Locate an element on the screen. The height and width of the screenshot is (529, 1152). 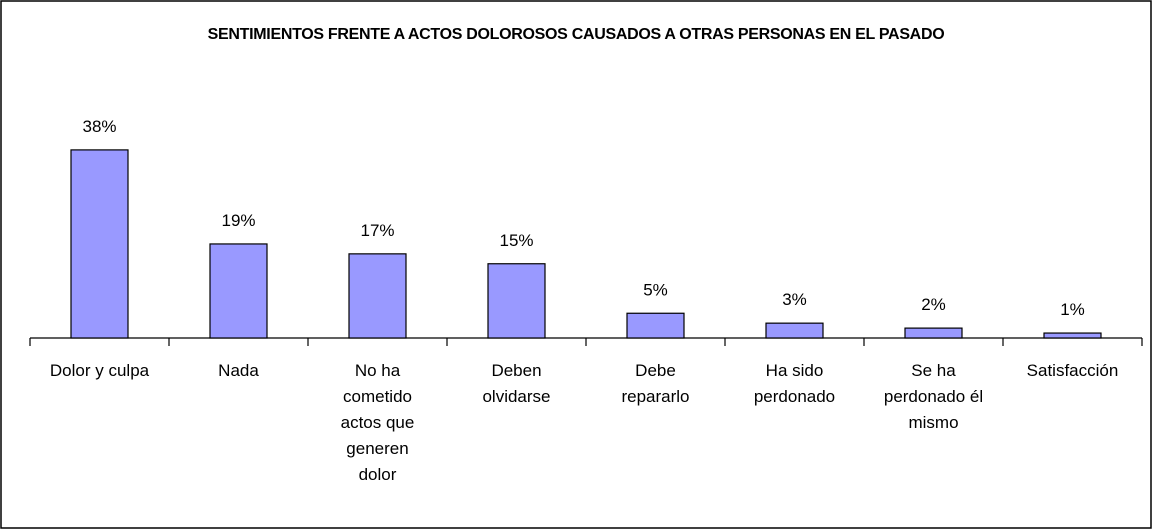
data-label: 17% is located at coordinates (377, 230).